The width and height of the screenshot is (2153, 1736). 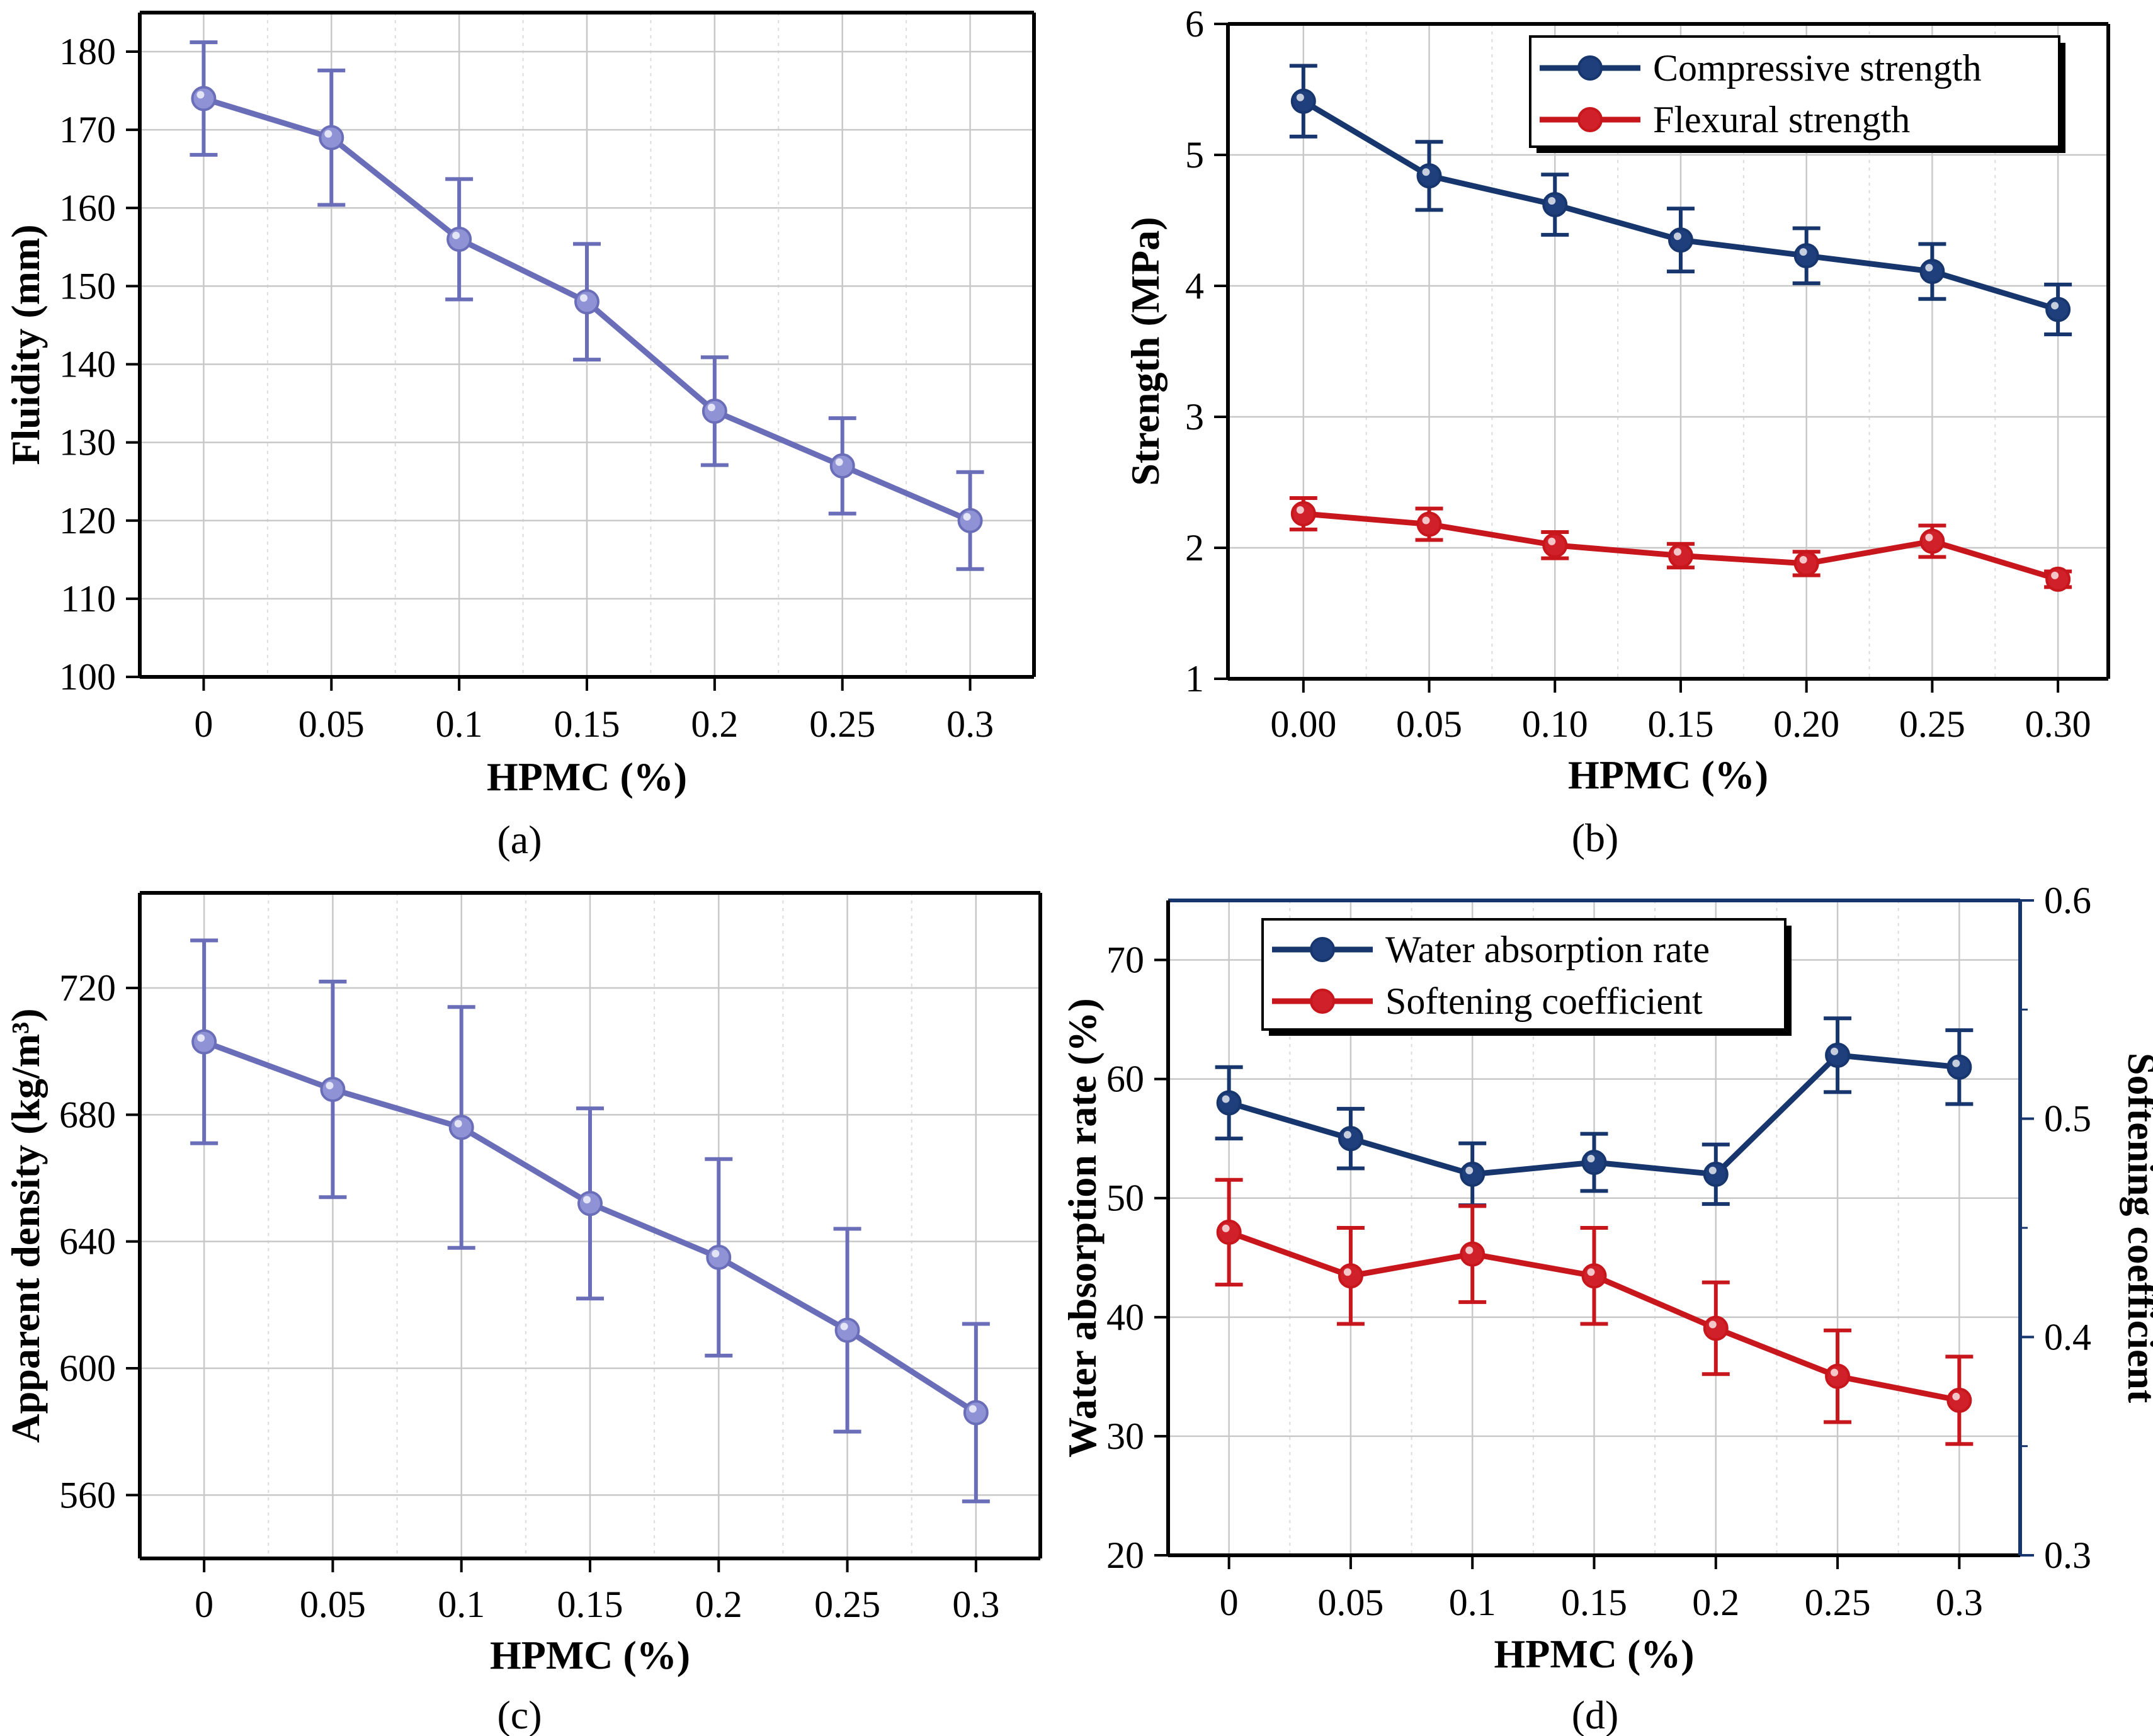 What do you see at coordinates (1194, 679) in the screenshot?
I see `y-tick-label: 1` at bounding box center [1194, 679].